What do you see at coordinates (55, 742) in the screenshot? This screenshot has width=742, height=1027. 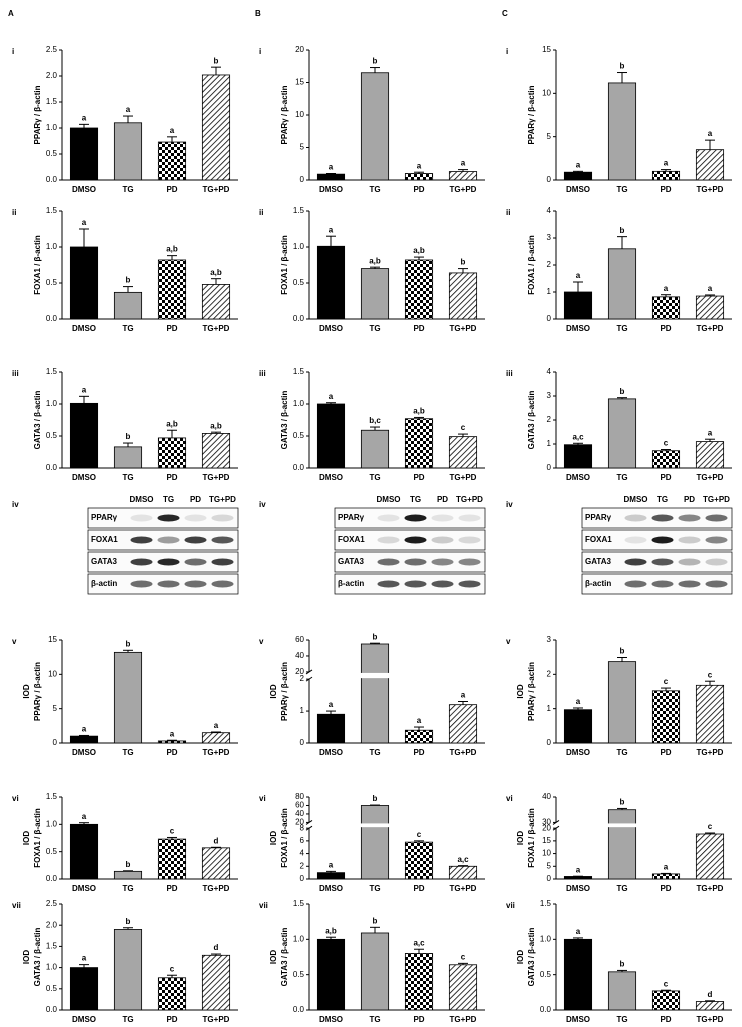 I see `y-tick-label: 0` at bounding box center [55, 742].